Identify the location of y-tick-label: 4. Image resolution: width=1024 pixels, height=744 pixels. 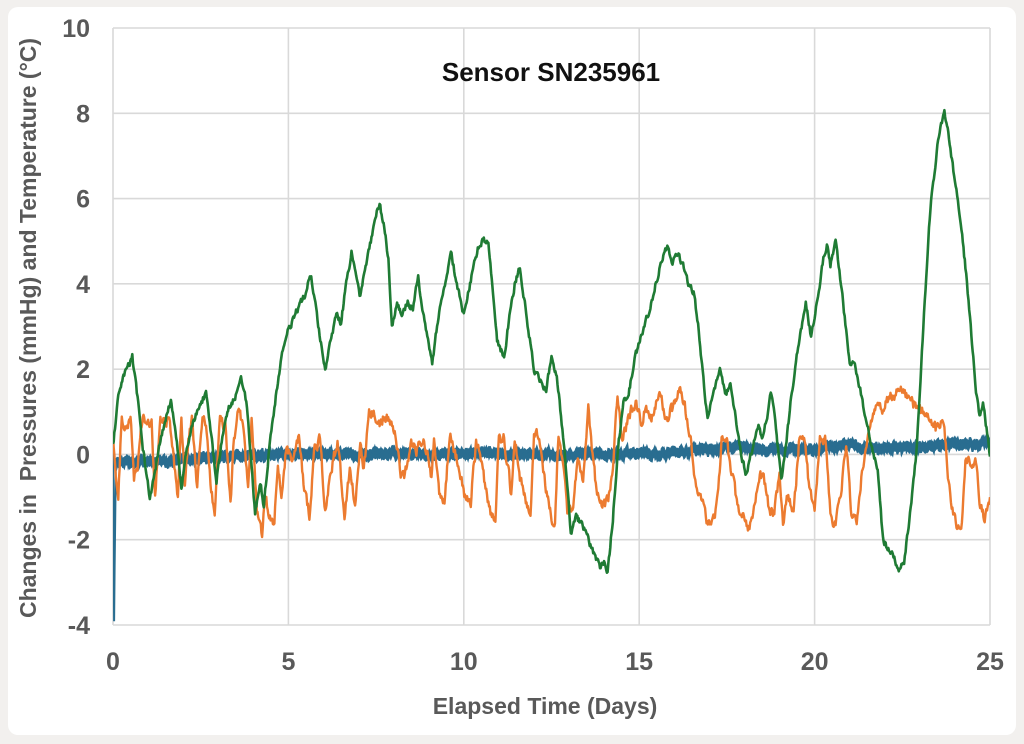
(83, 285).